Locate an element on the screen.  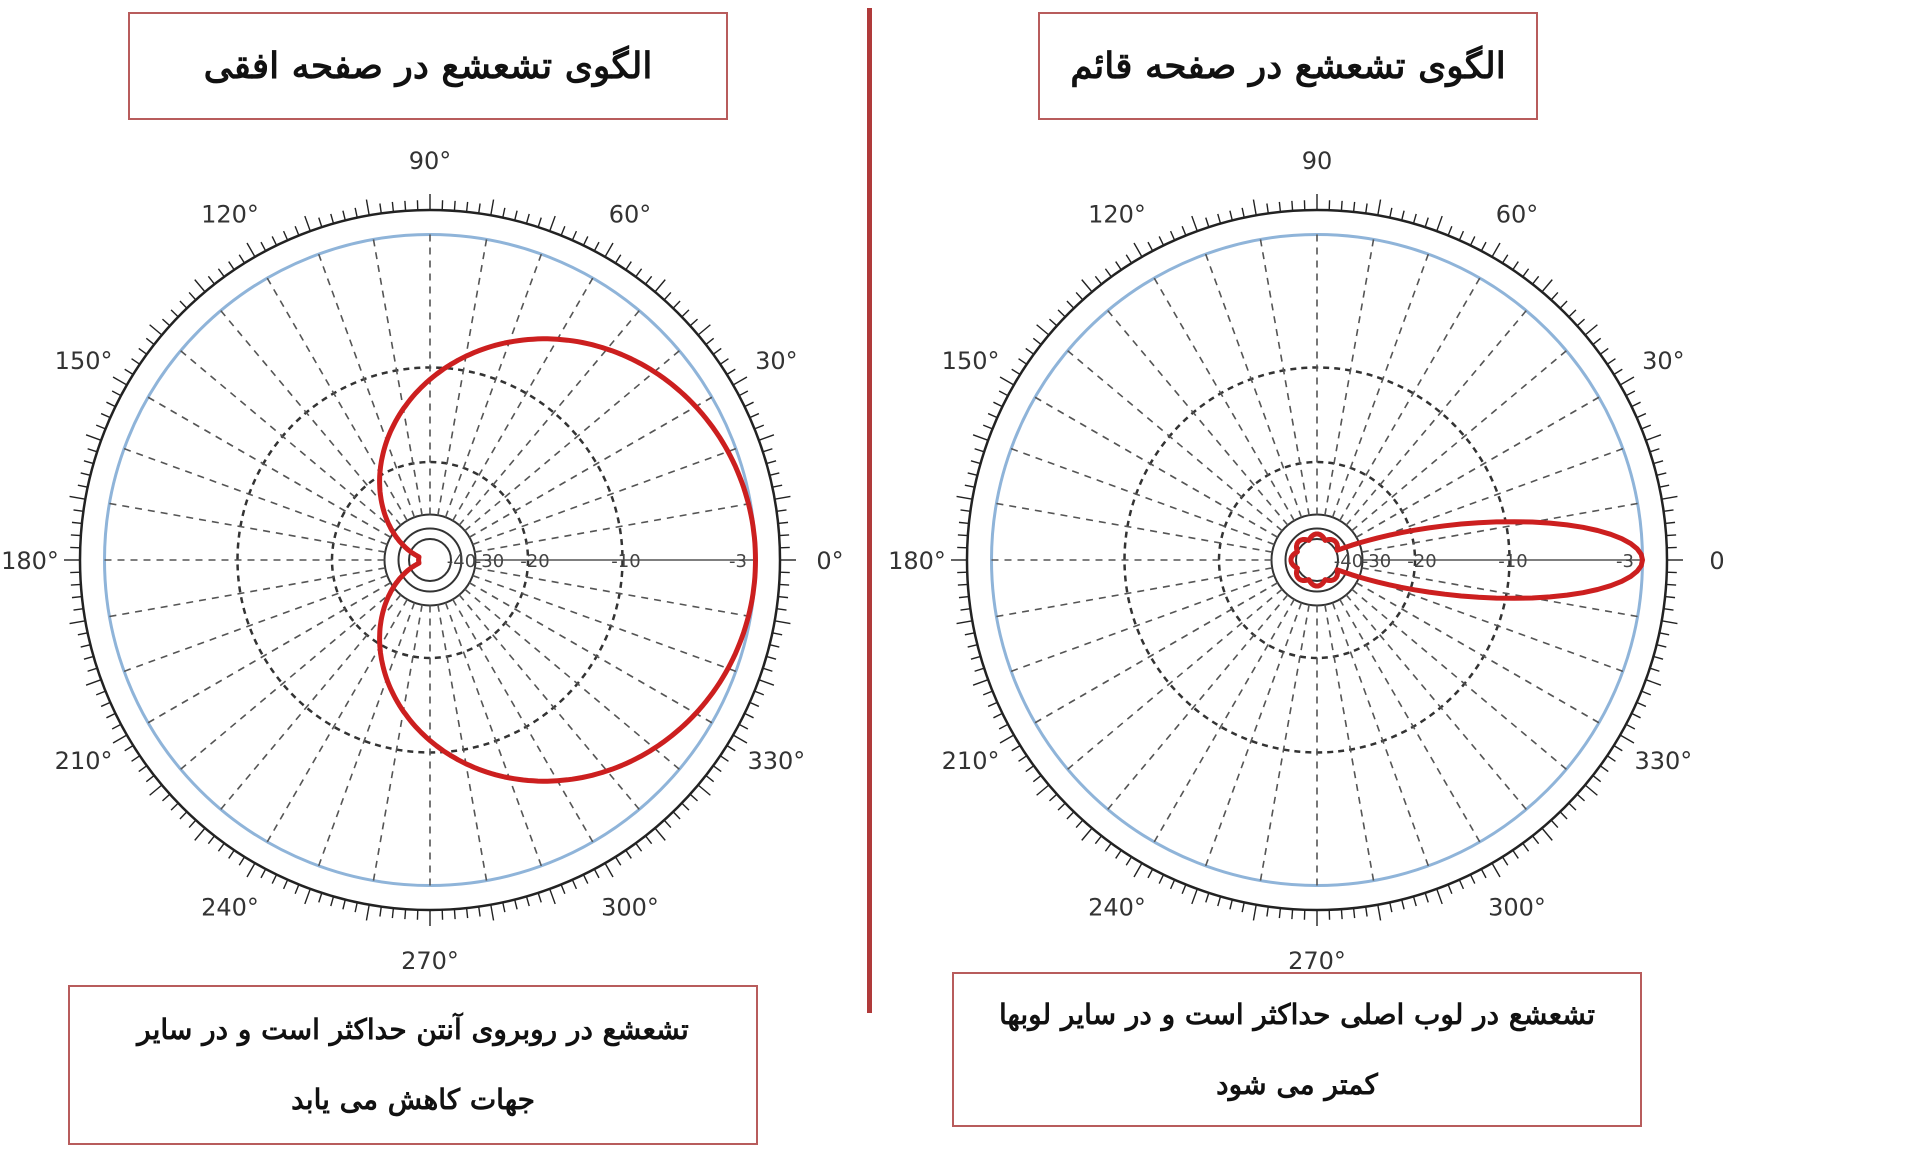
angle-label: 120° is located at coordinates (230, 215).